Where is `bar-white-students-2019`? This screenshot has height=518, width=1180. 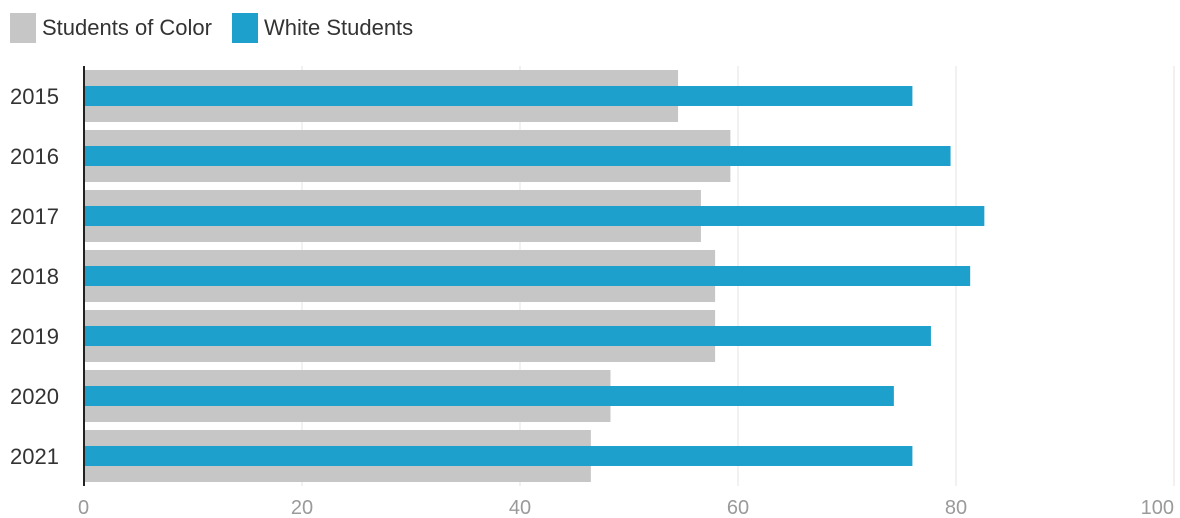
bar-white-students-2019 is located at coordinates (507, 336).